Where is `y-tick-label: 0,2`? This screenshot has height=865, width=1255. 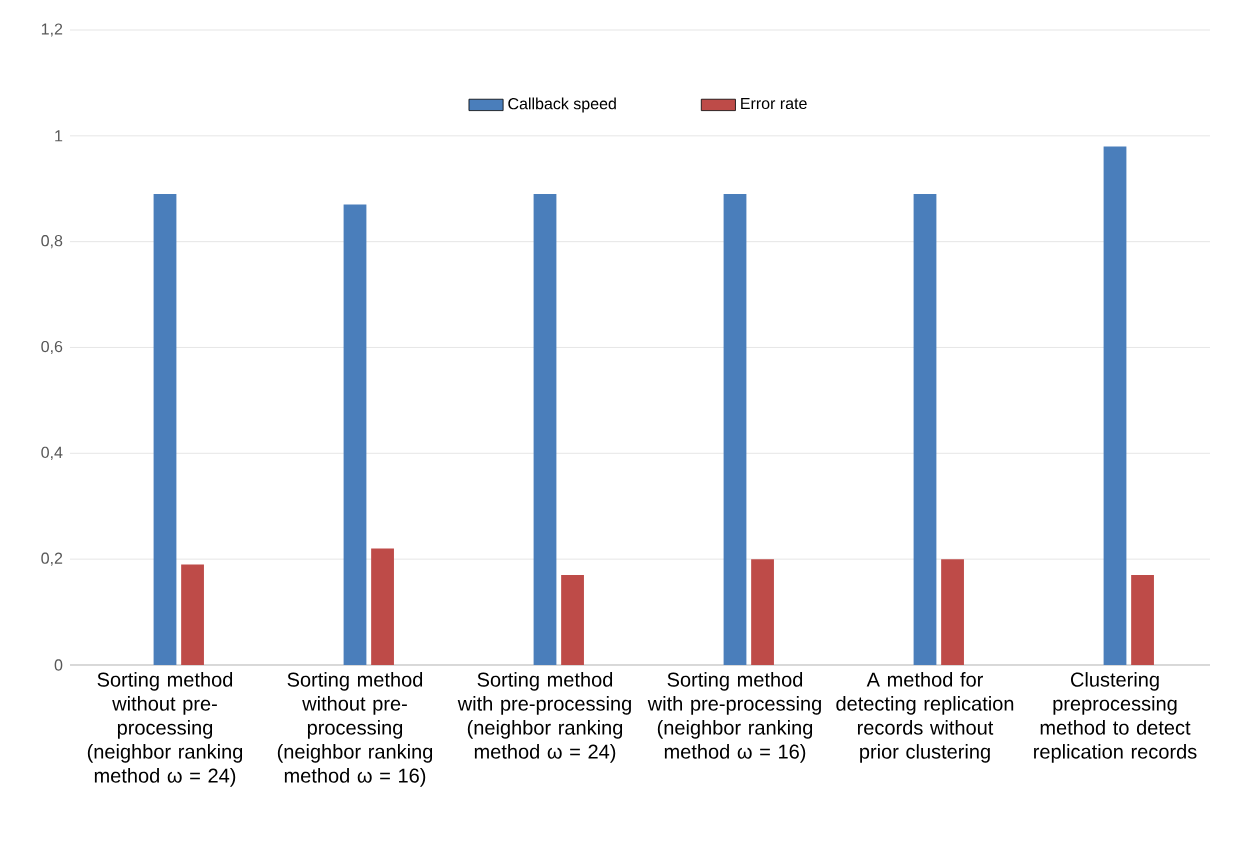 y-tick-label: 0,2 is located at coordinates (52, 559).